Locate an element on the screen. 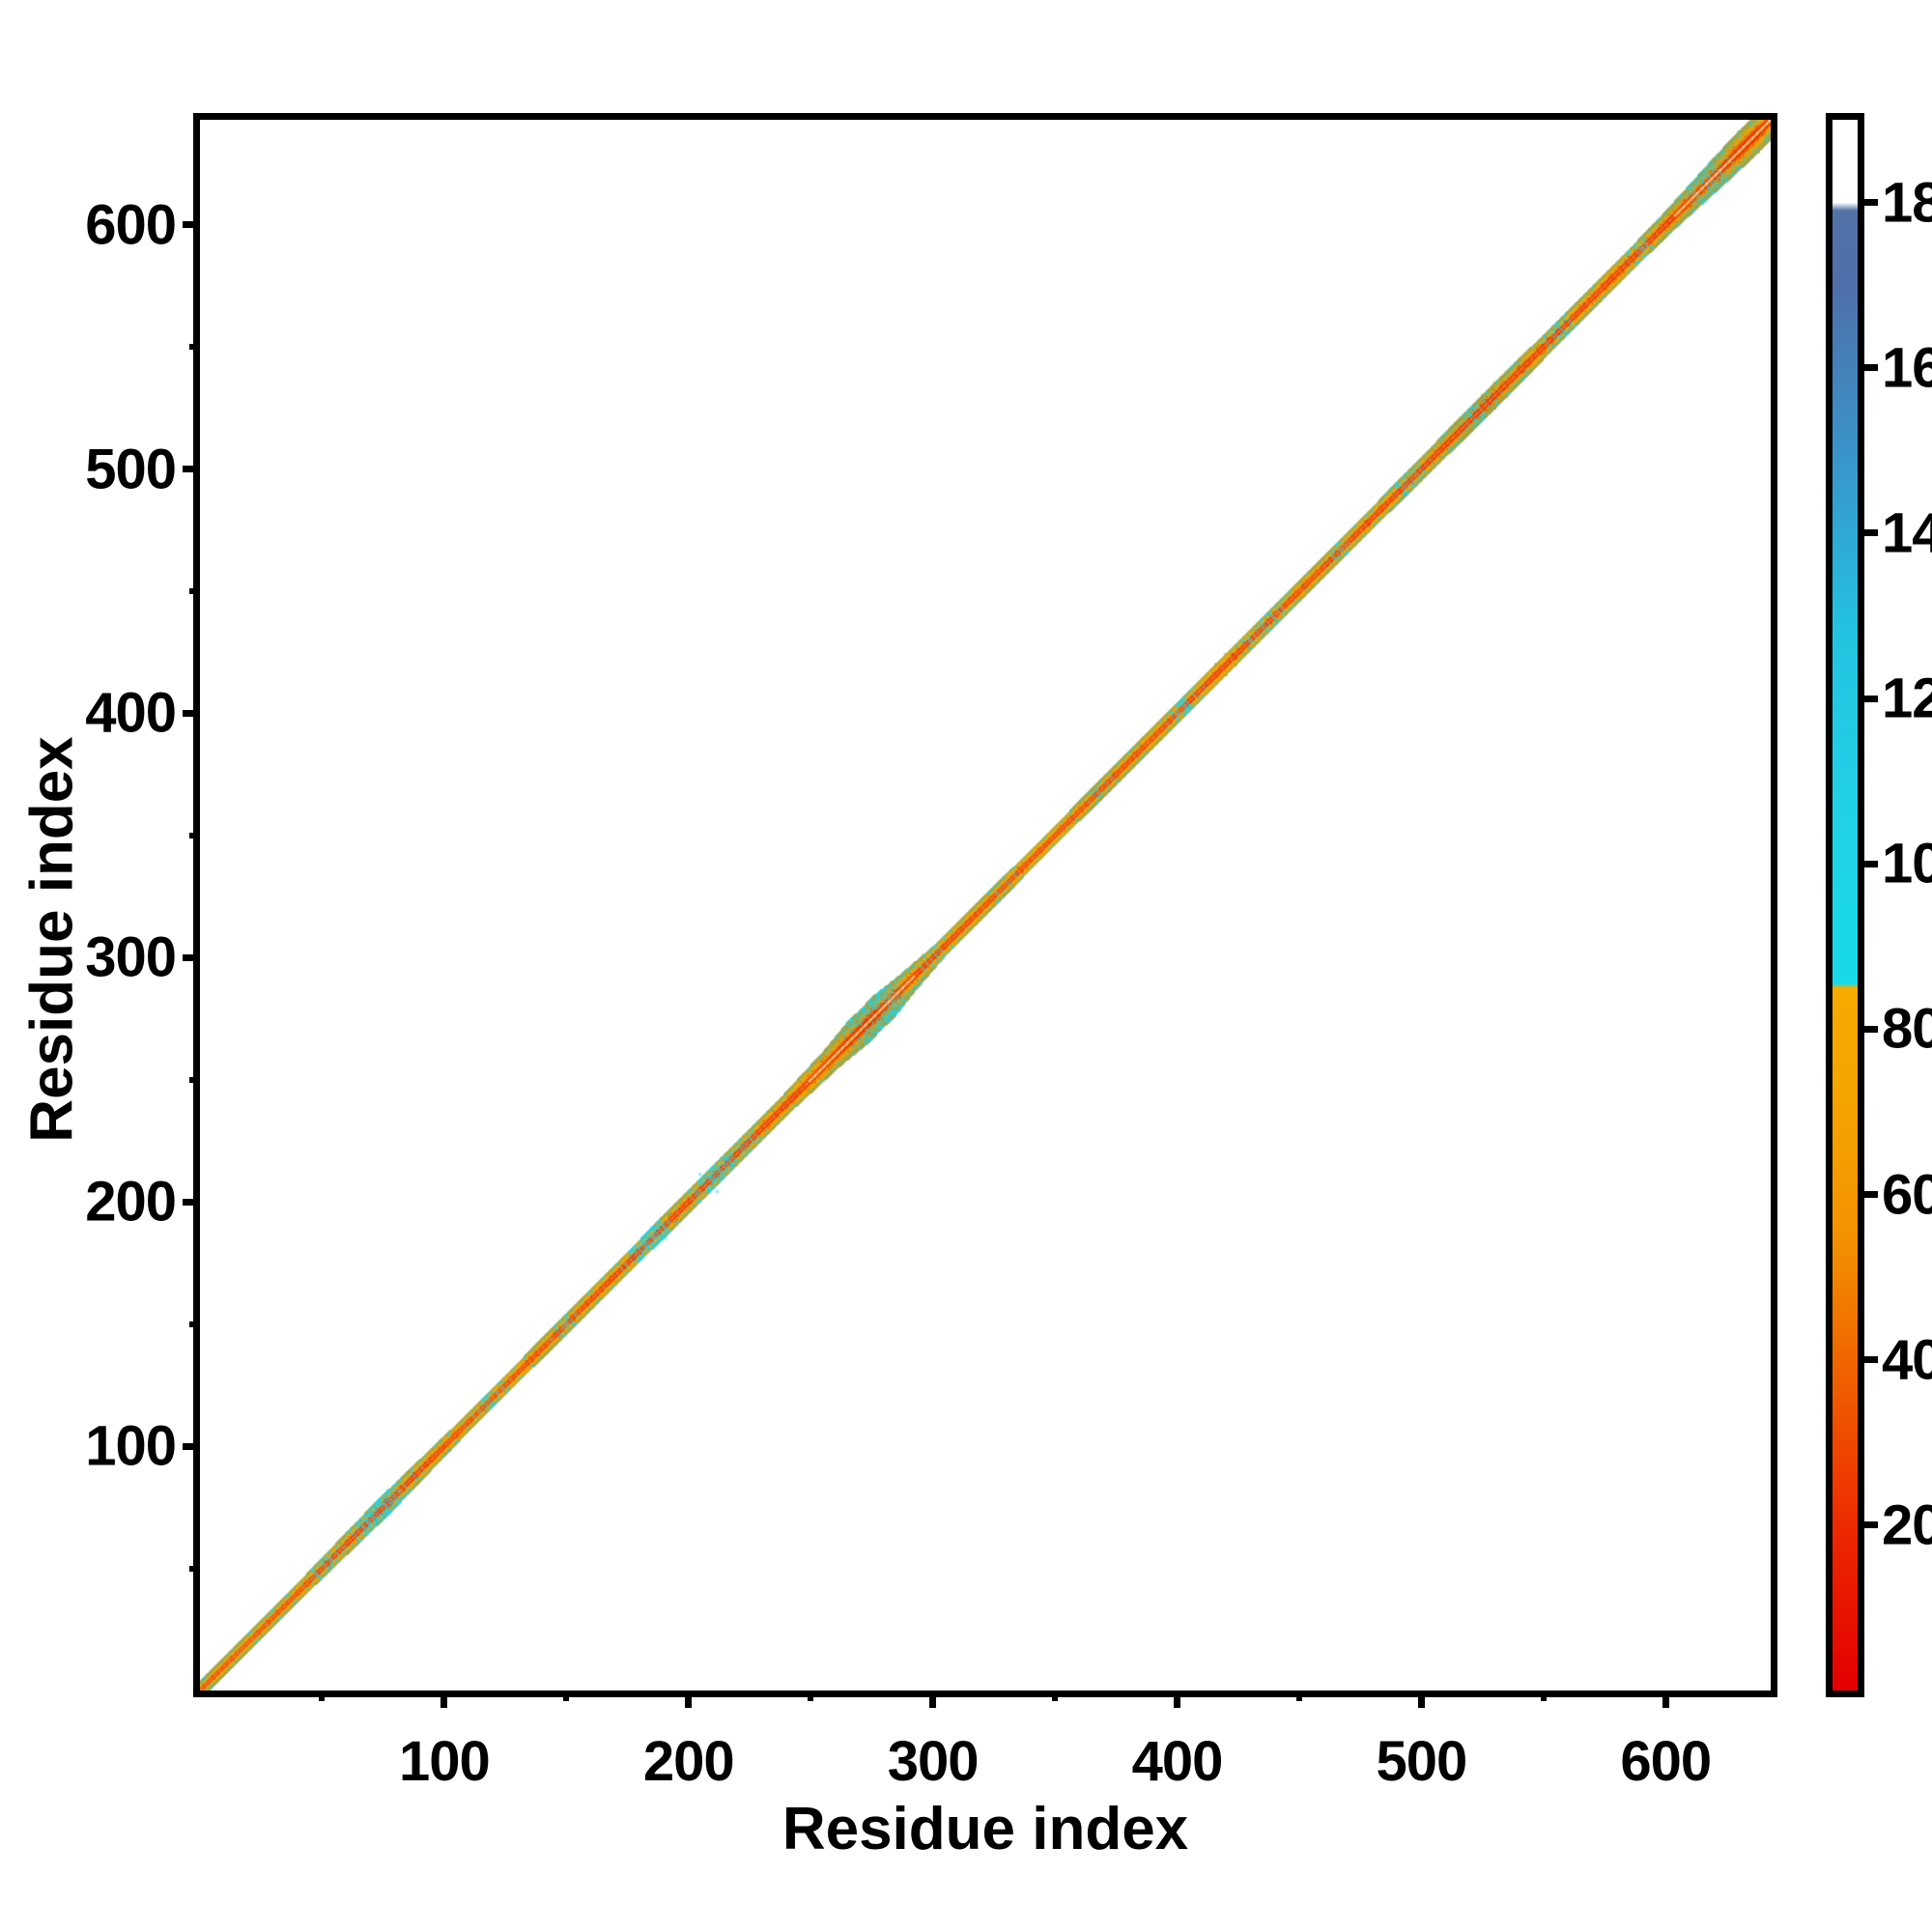 The width and height of the screenshot is (1932, 1932). x-axis-title: Residue index is located at coordinates (985, 1829).